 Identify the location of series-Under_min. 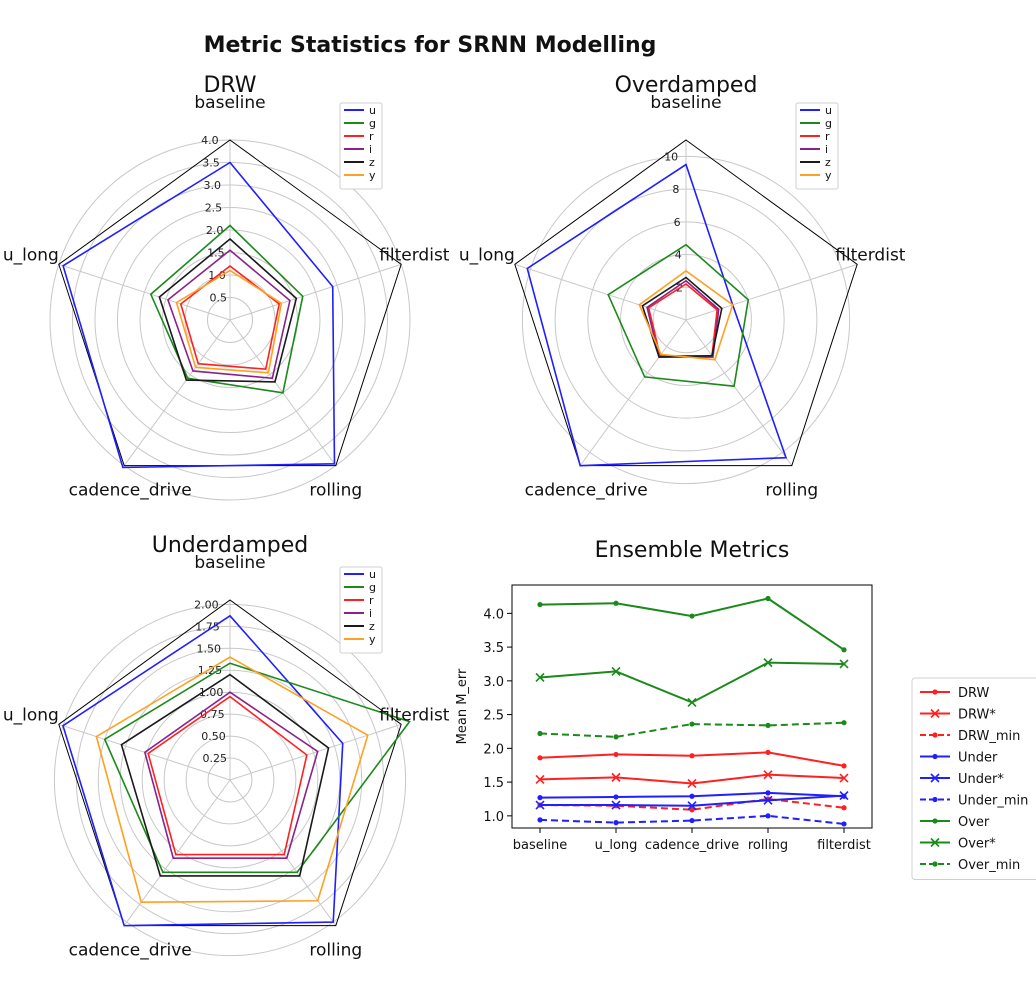
(692, 820).